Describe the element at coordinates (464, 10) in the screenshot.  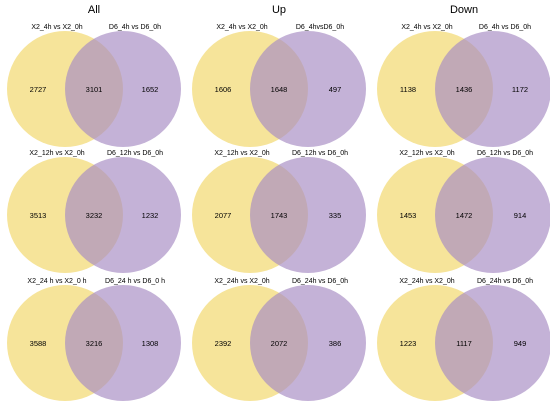
I see `column-title-down: Down` at that location.